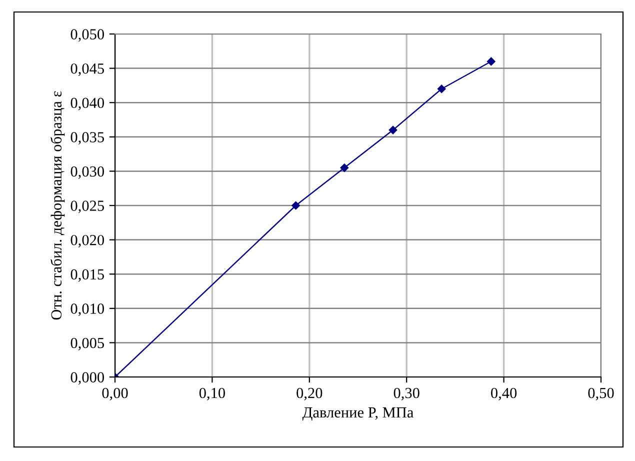  What do you see at coordinates (504, 394) in the screenshot?
I see `x-tick-label: 0,40` at bounding box center [504, 394].